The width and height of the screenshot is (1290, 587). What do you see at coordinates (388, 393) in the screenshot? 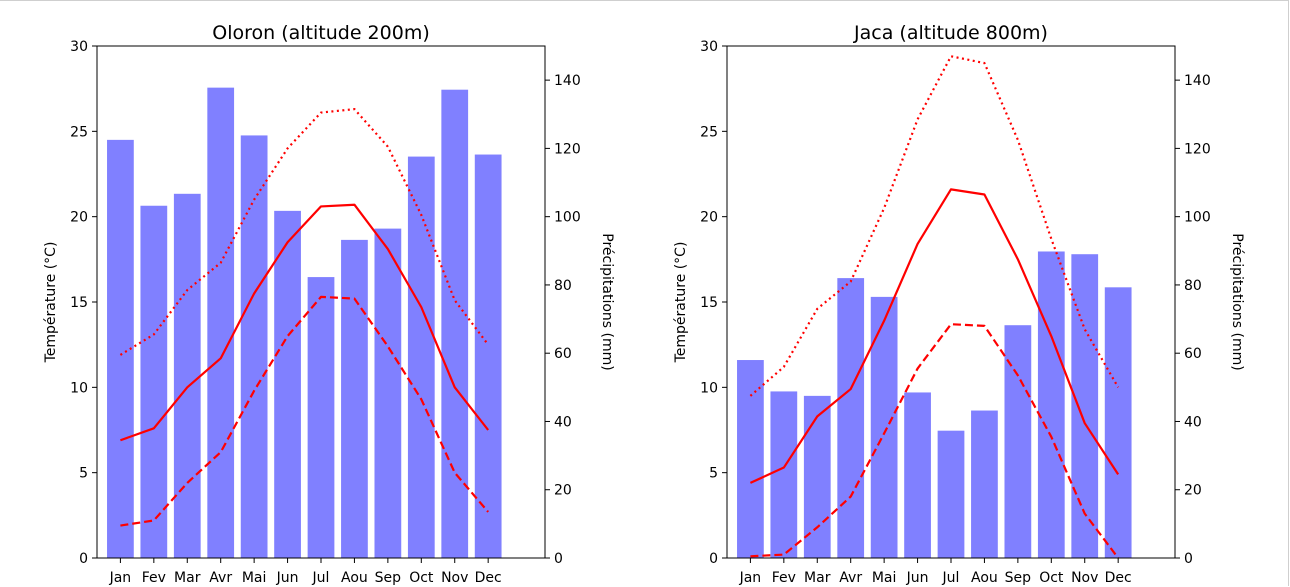
I see `precip-bar-sep` at bounding box center [388, 393].